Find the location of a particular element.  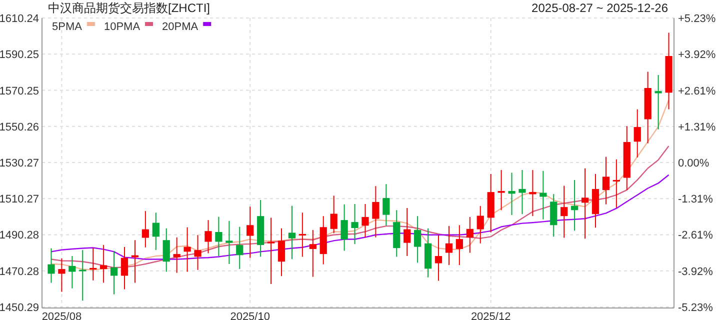

y-tick-label: 1510.27 is located at coordinates (19, 200).